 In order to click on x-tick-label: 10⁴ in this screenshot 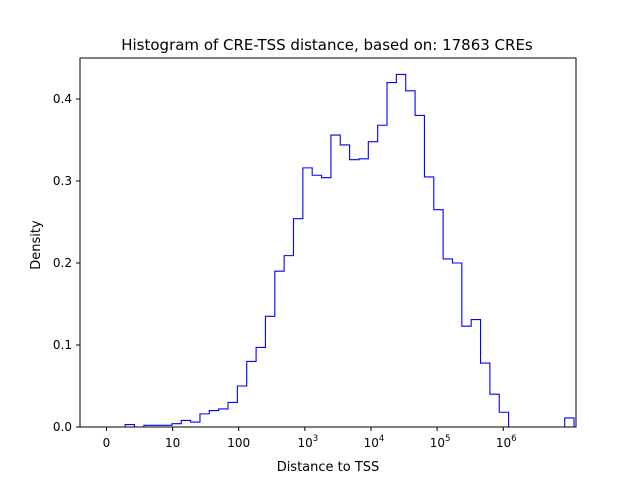, I will do `click(374, 442)`.